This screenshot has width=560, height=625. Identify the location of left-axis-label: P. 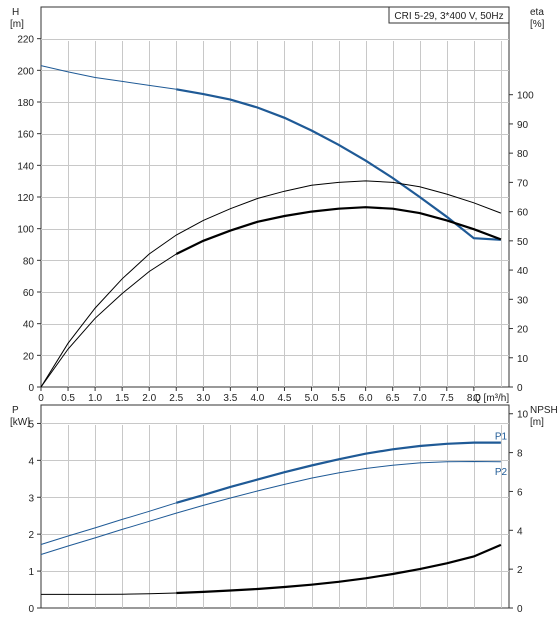
(15, 410).